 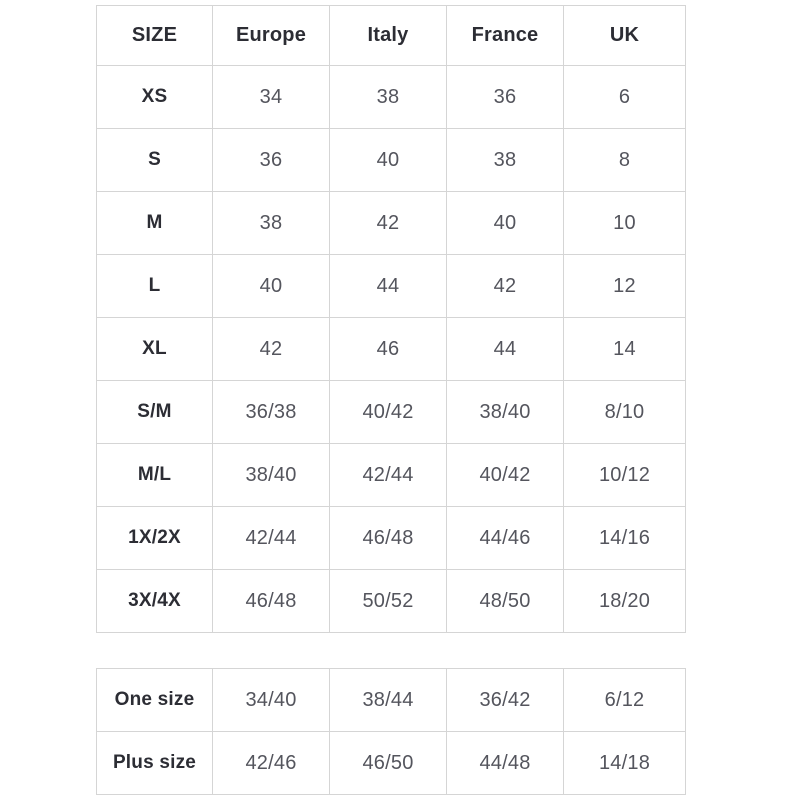 I want to click on table-row-sm: S/M 36/38 40/42 38/40 8/10, so click(x=391, y=412).